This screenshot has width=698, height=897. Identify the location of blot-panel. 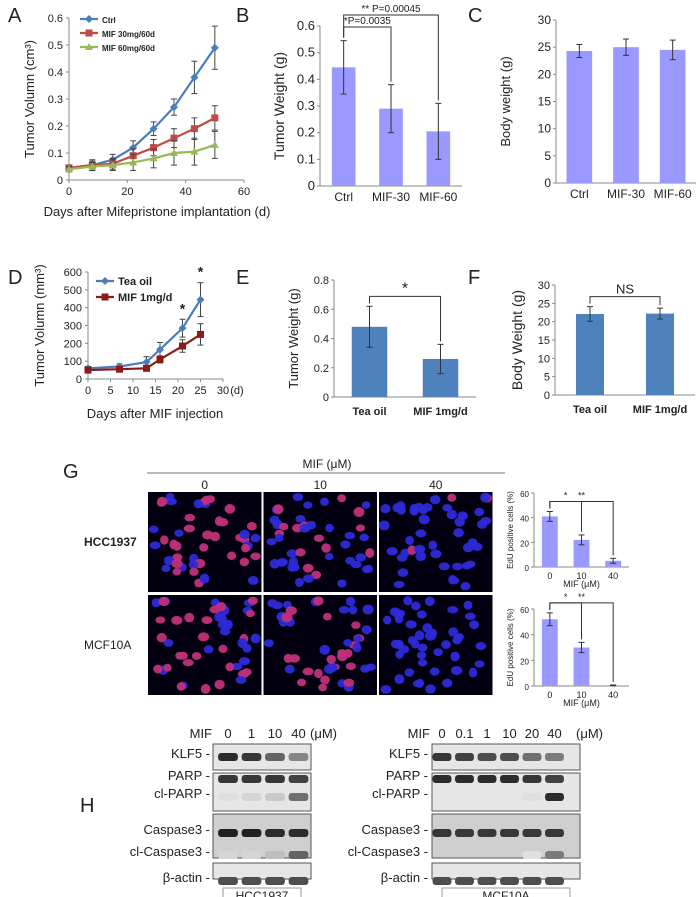
(506, 871).